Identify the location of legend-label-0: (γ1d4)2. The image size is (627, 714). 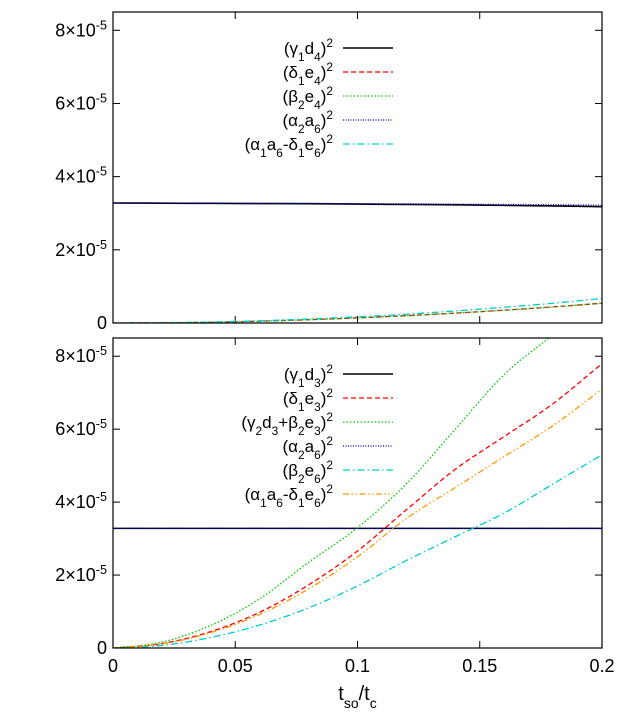
(309, 50).